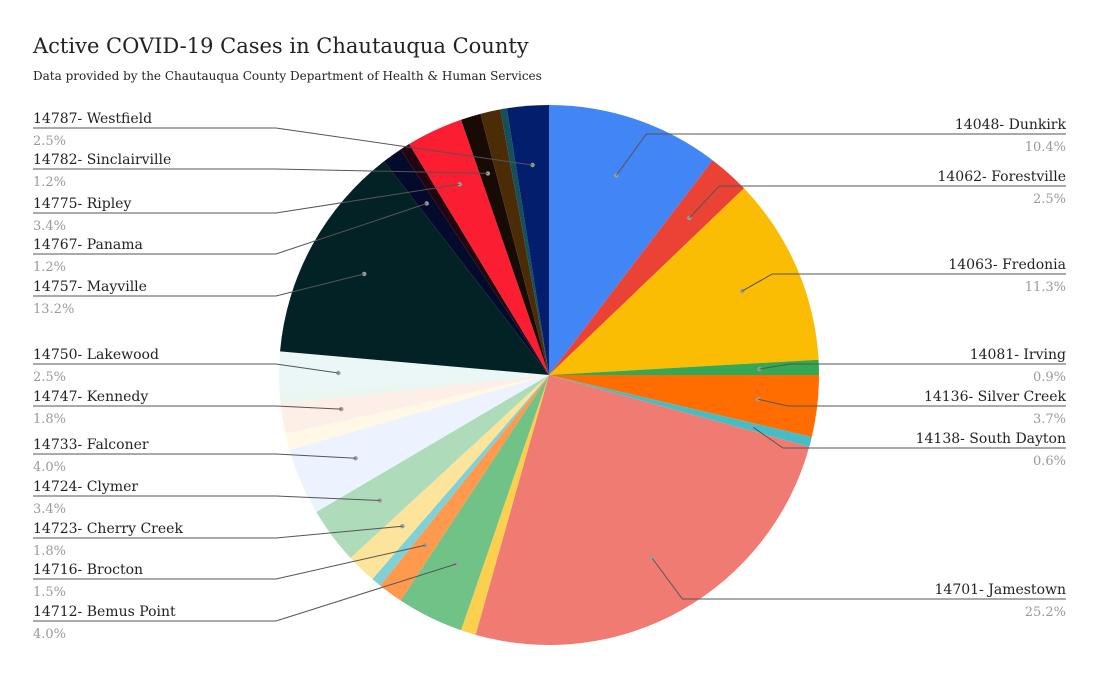 Image resolution: width=1100 pixels, height=679 pixels. I want to click on slice-percent-14712-bemus-point: 4.0%, so click(49, 634).